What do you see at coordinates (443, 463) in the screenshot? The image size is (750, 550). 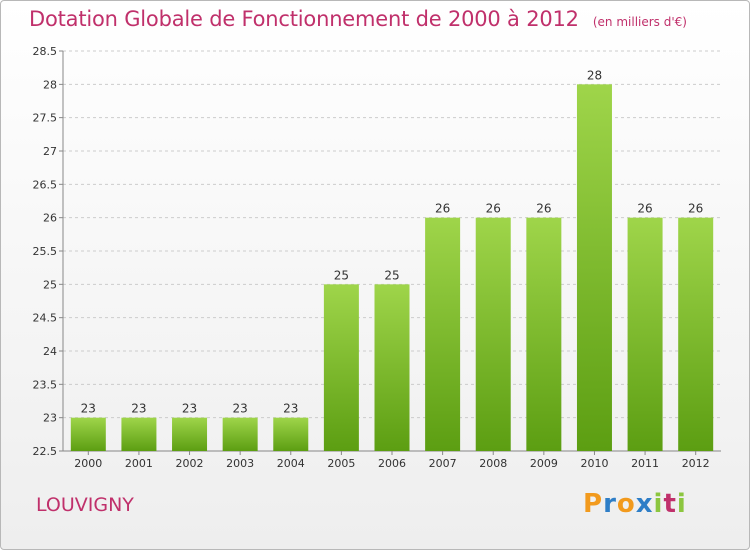 I see `x-tick-label: 2007` at bounding box center [443, 463].